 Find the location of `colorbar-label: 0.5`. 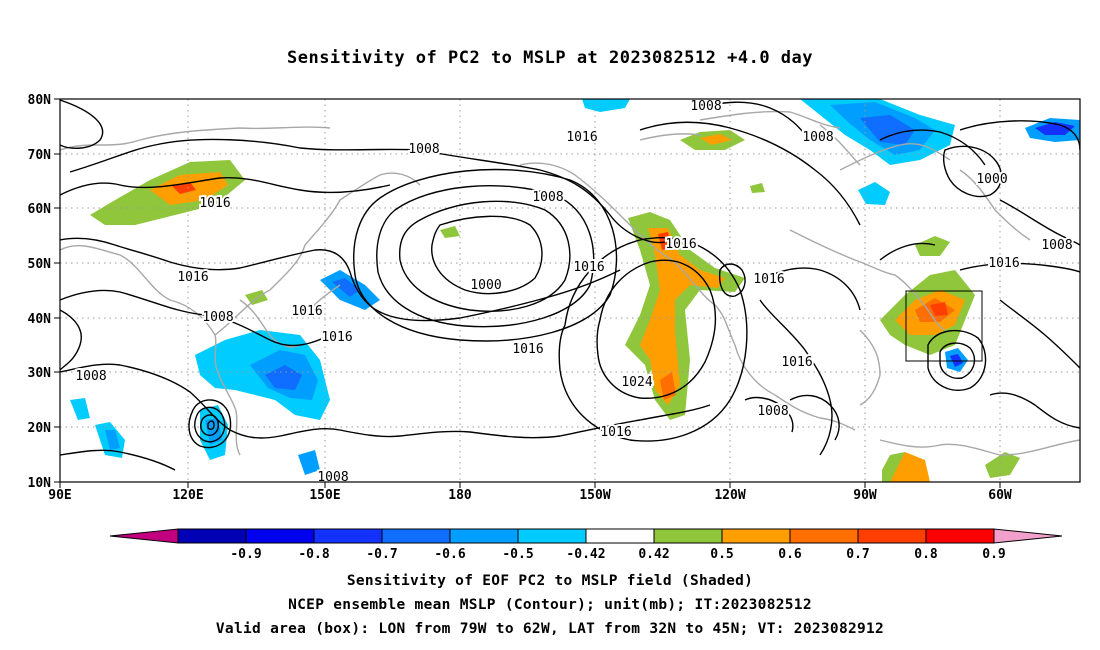

colorbar-label: 0.5 is located at coordinates (721, 554).